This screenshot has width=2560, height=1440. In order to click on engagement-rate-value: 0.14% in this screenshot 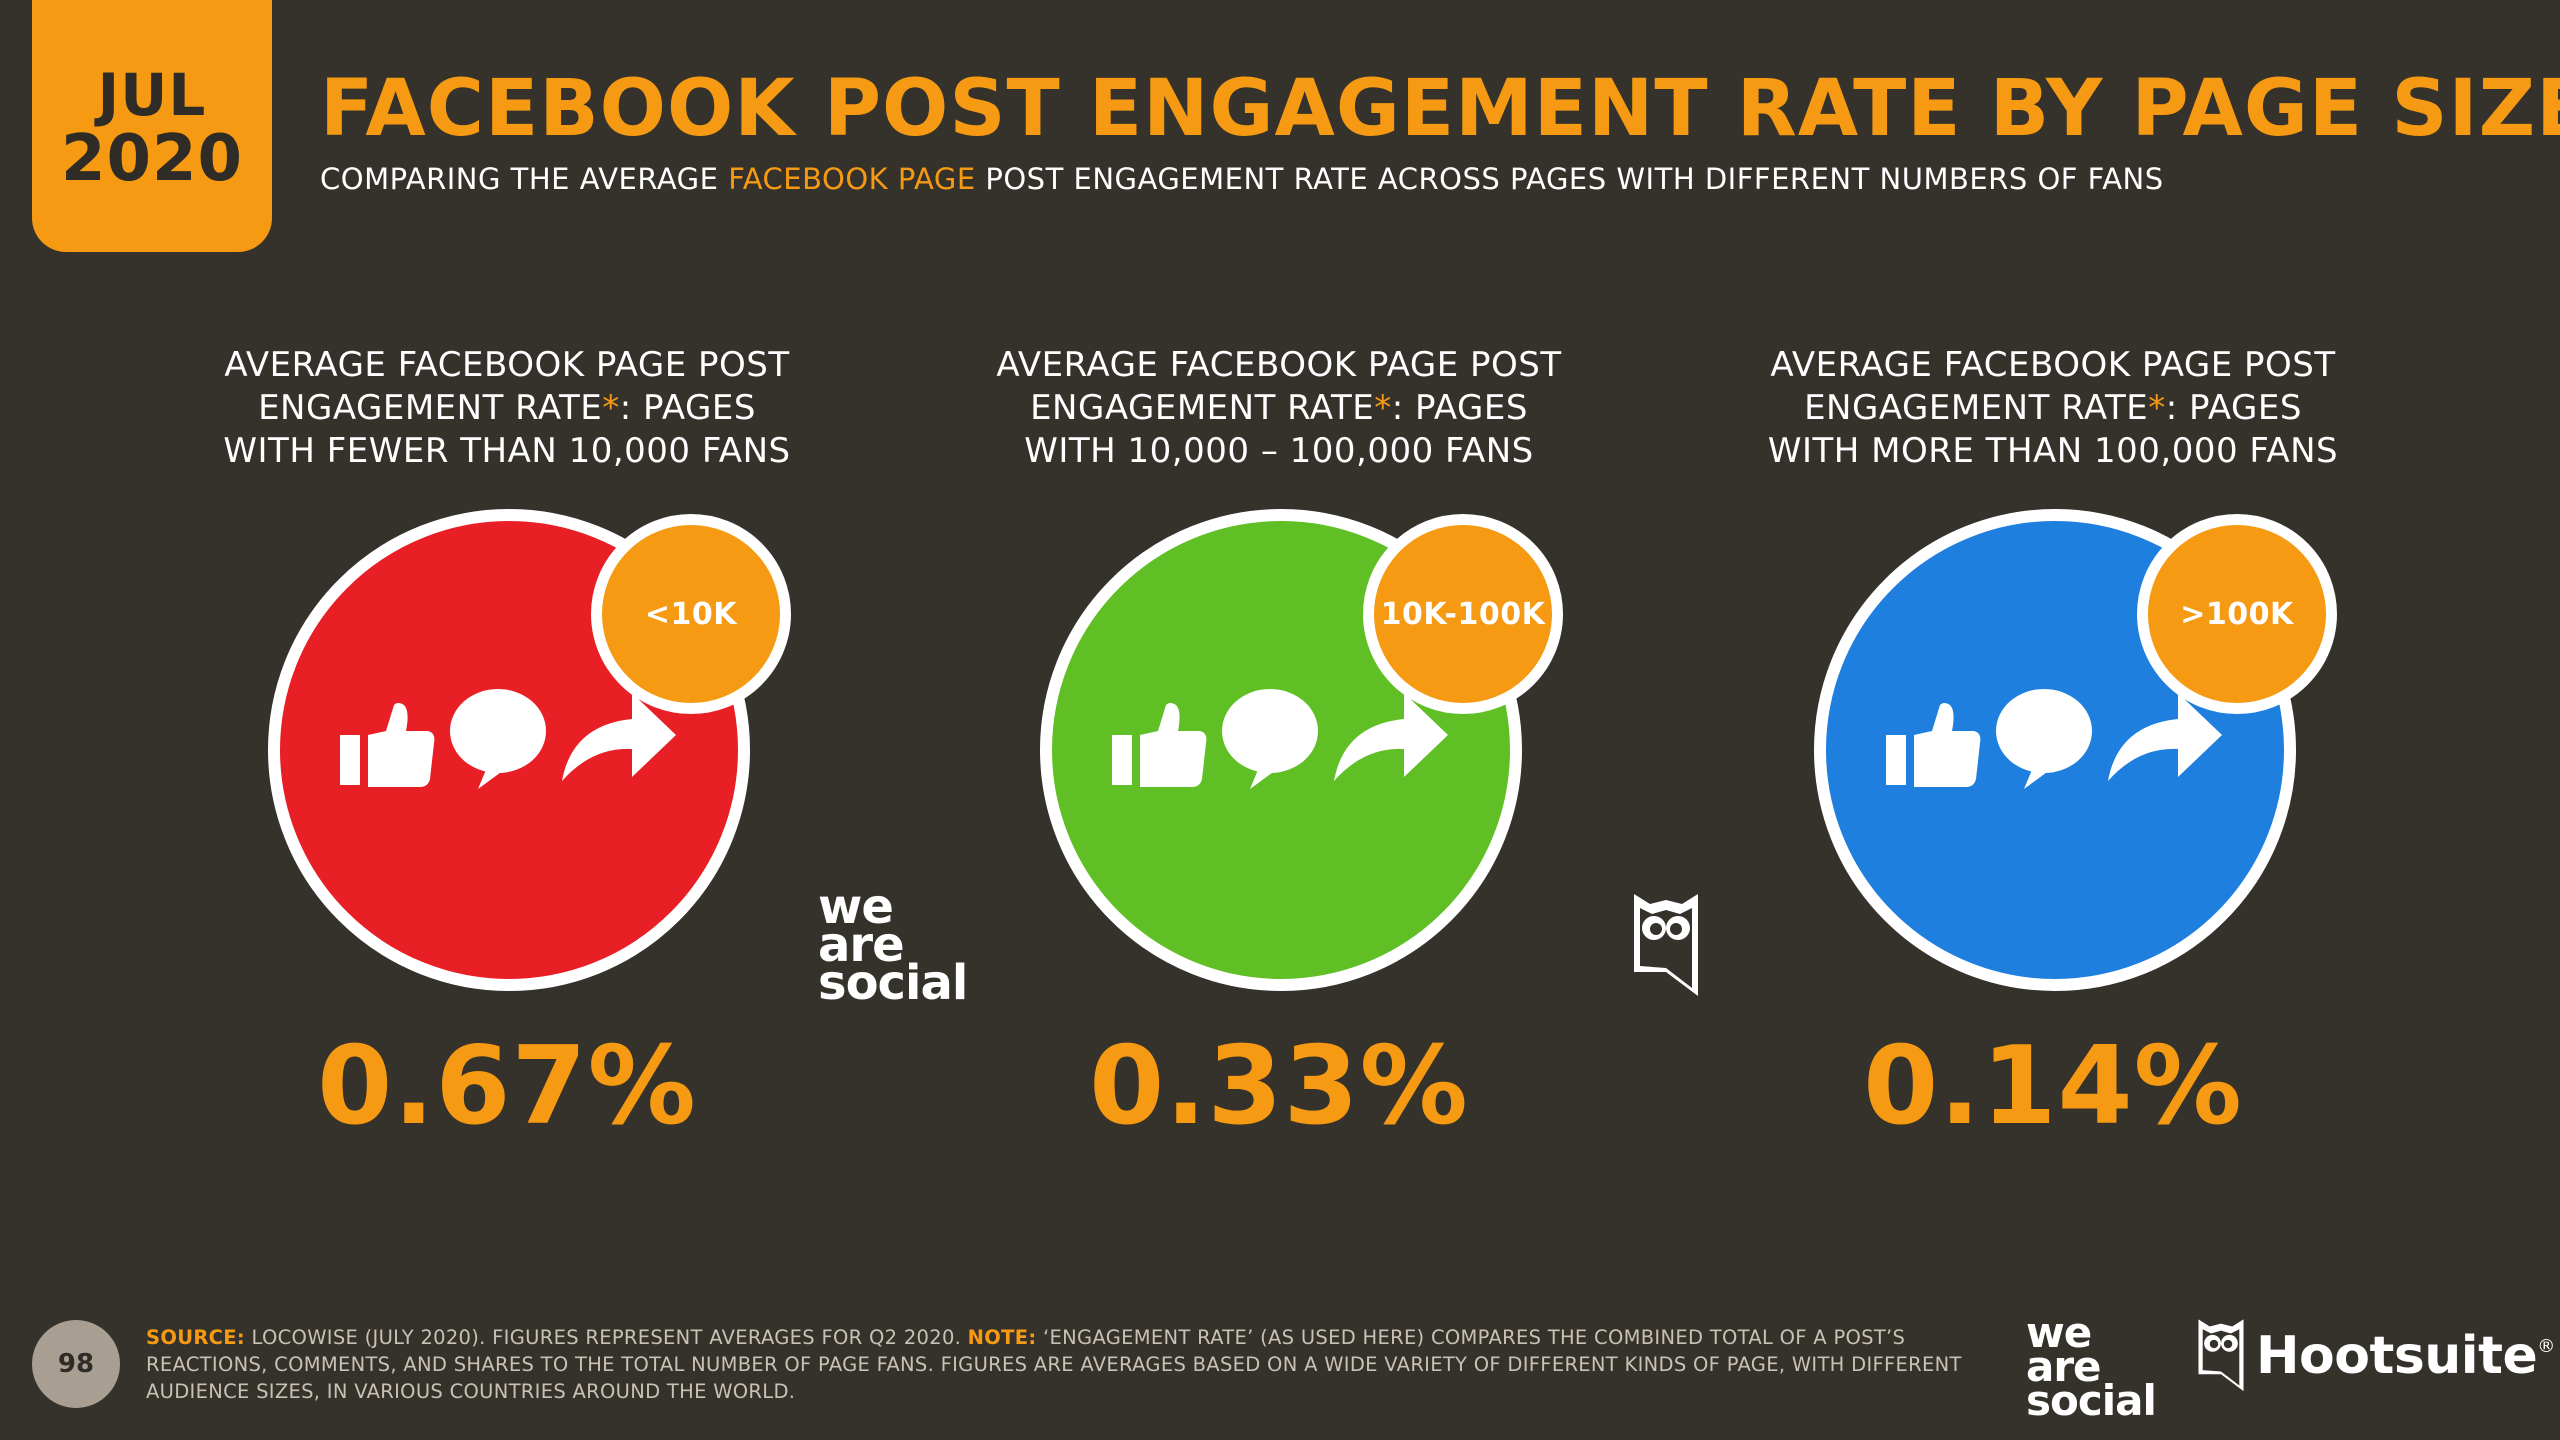, I will do `click(2053, 1086)`.